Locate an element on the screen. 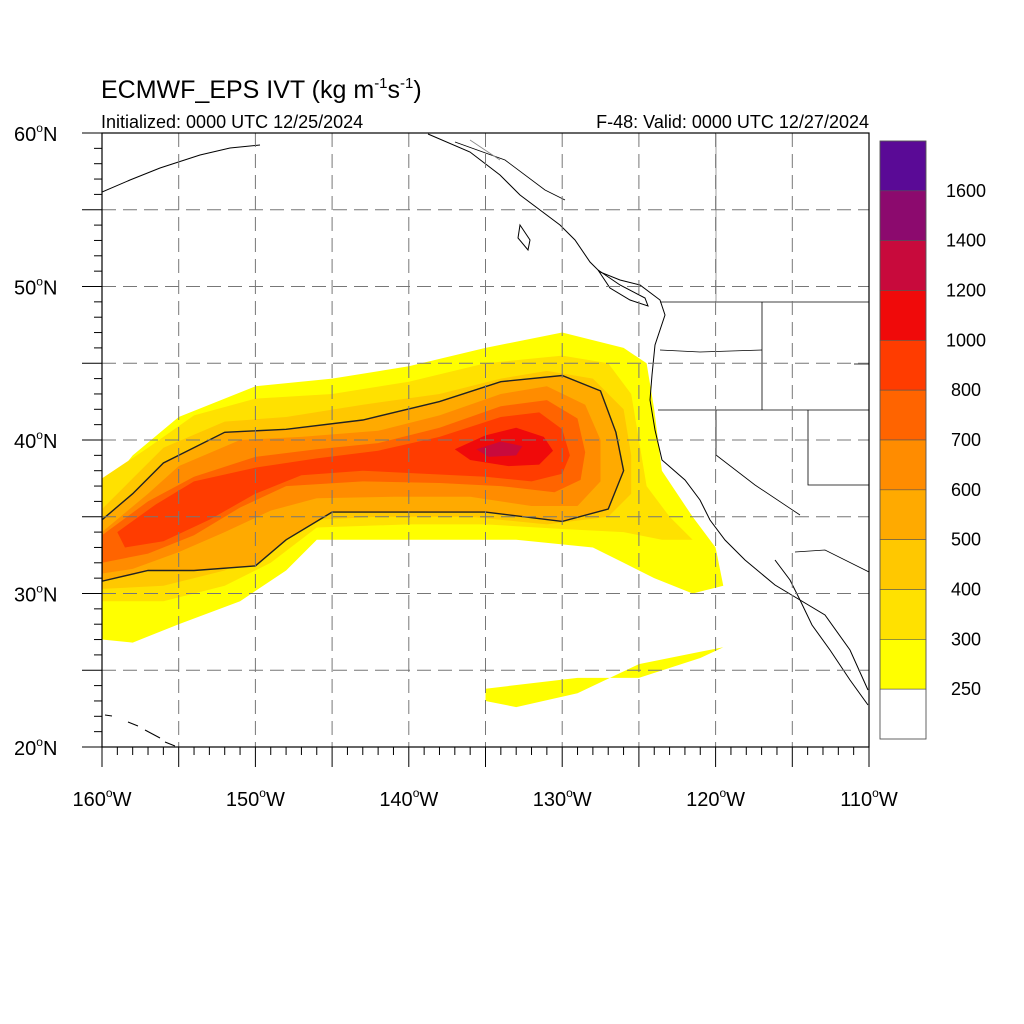 The height and width of the screenshot is (1024, 1024). vancouver-island is located at coordinates (623, 288).